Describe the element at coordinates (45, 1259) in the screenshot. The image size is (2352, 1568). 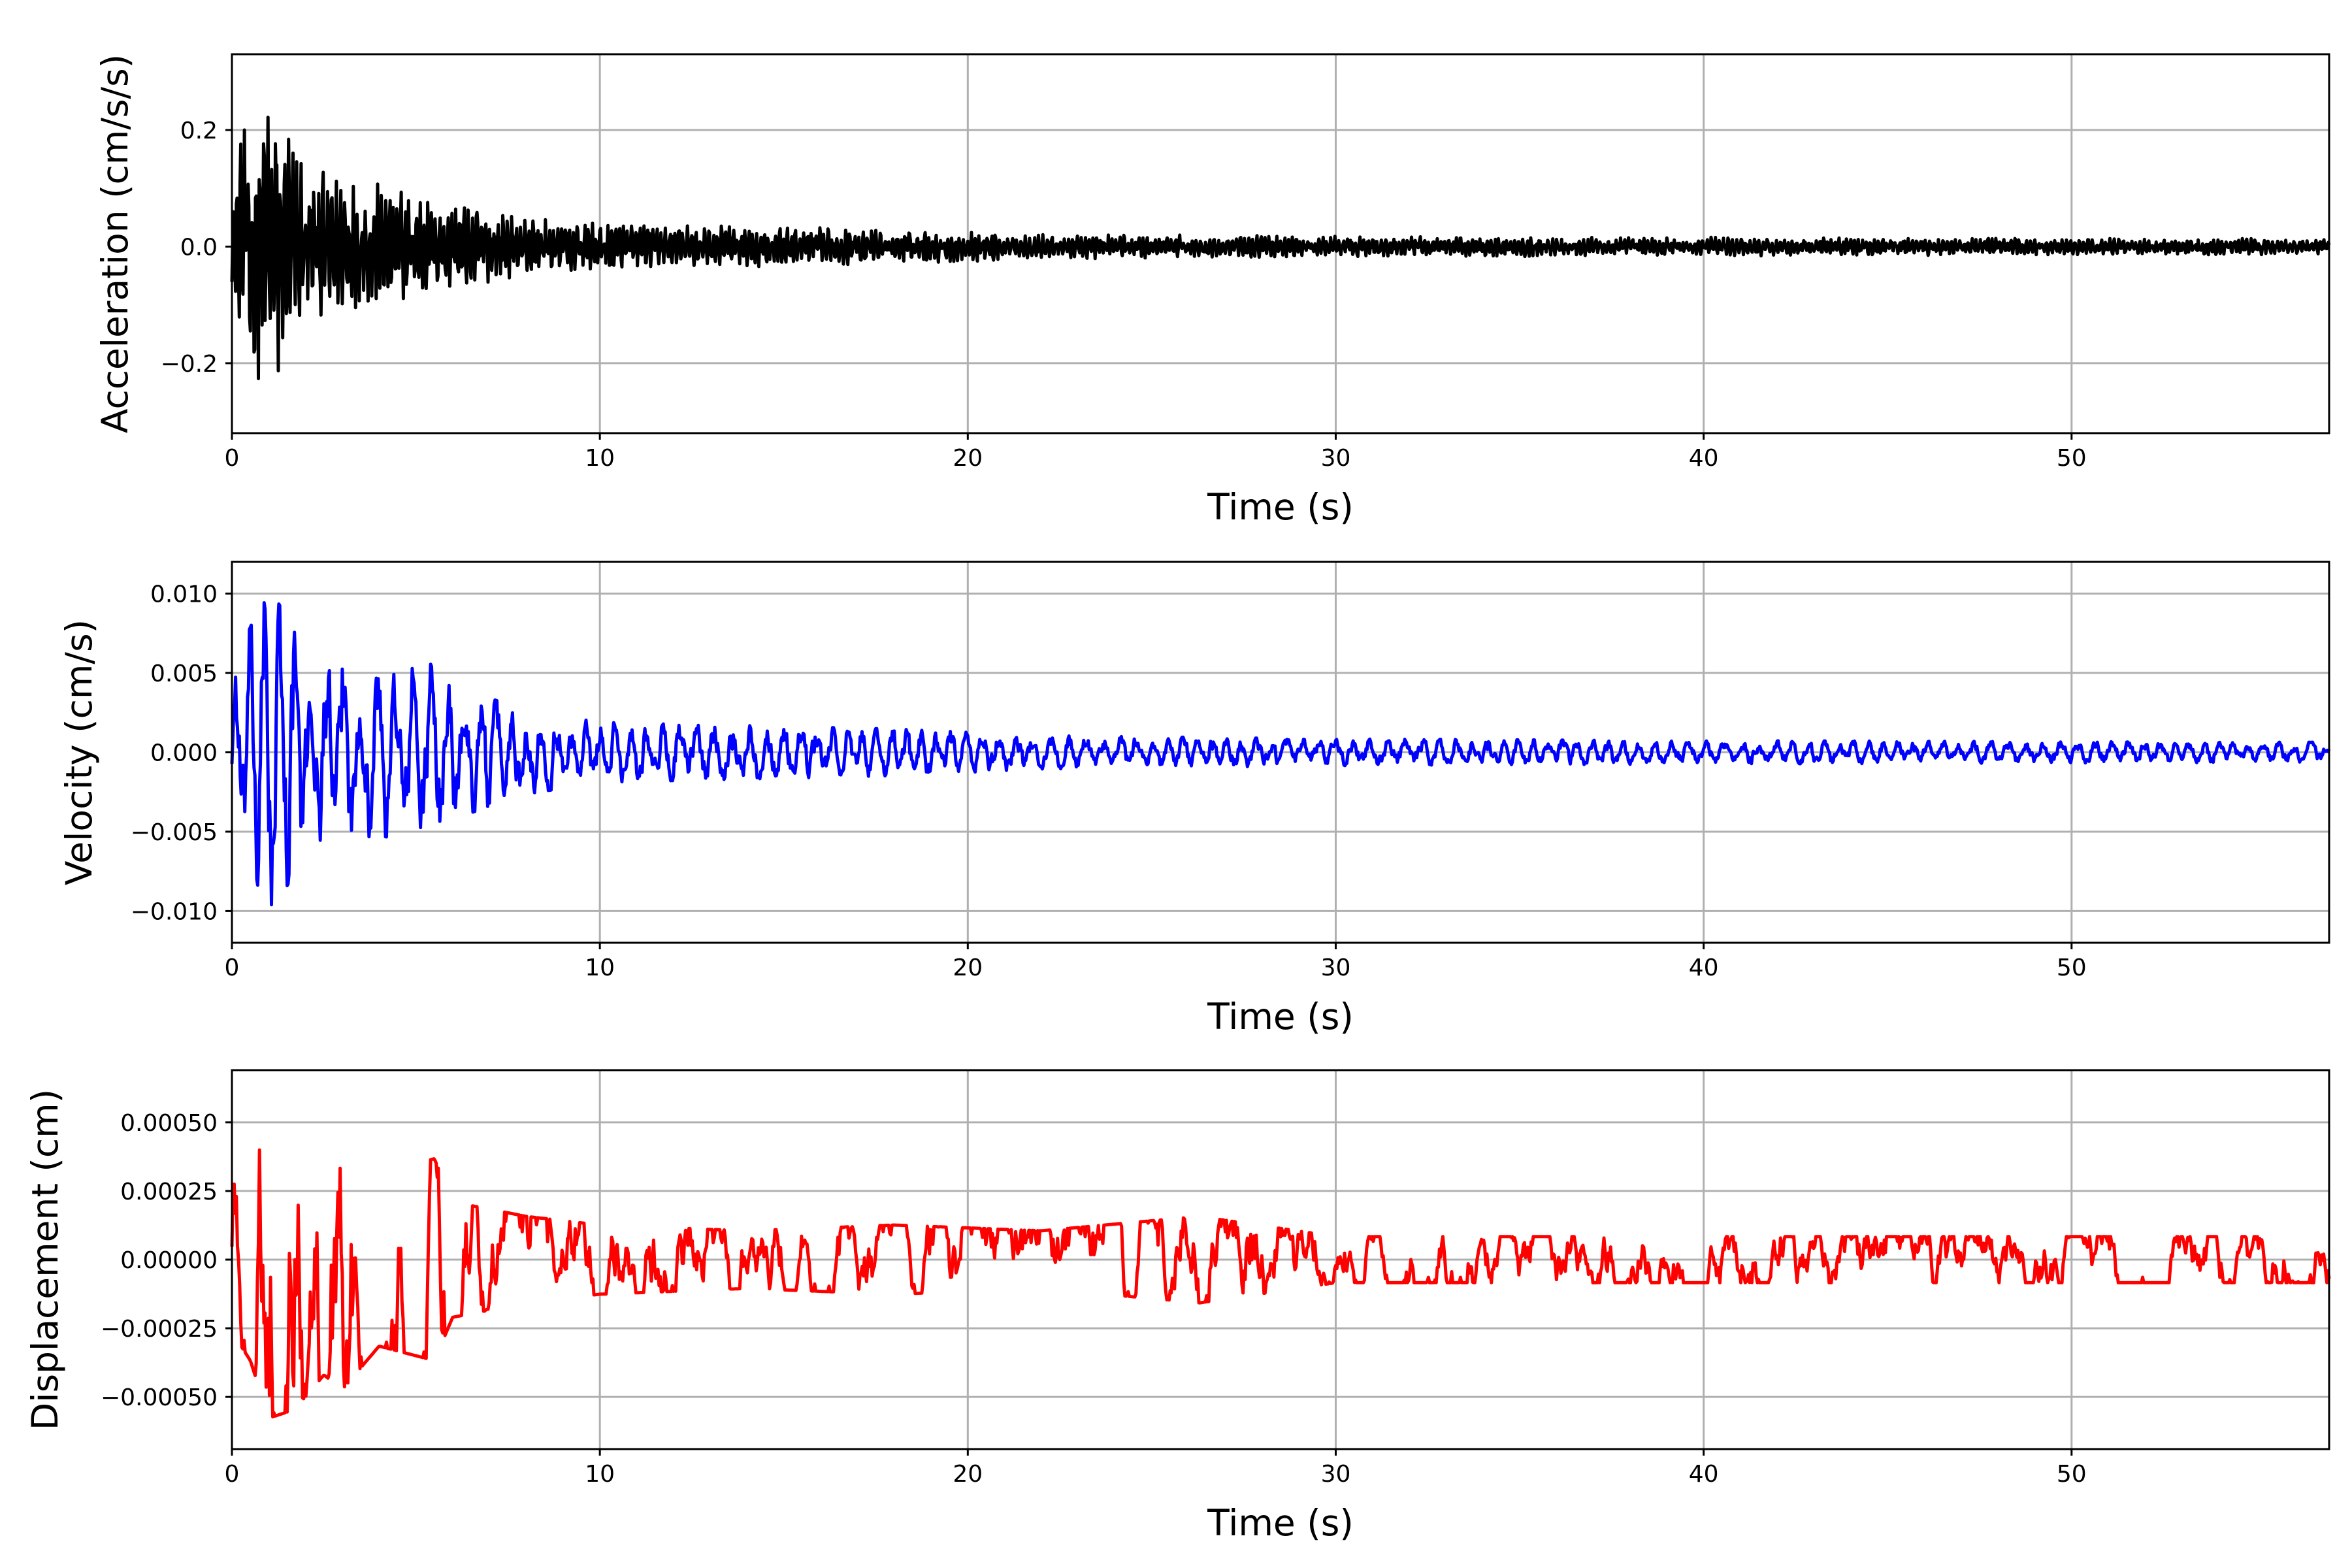
I see `disp-y-axis-label: Displacement (cm)` at that location.